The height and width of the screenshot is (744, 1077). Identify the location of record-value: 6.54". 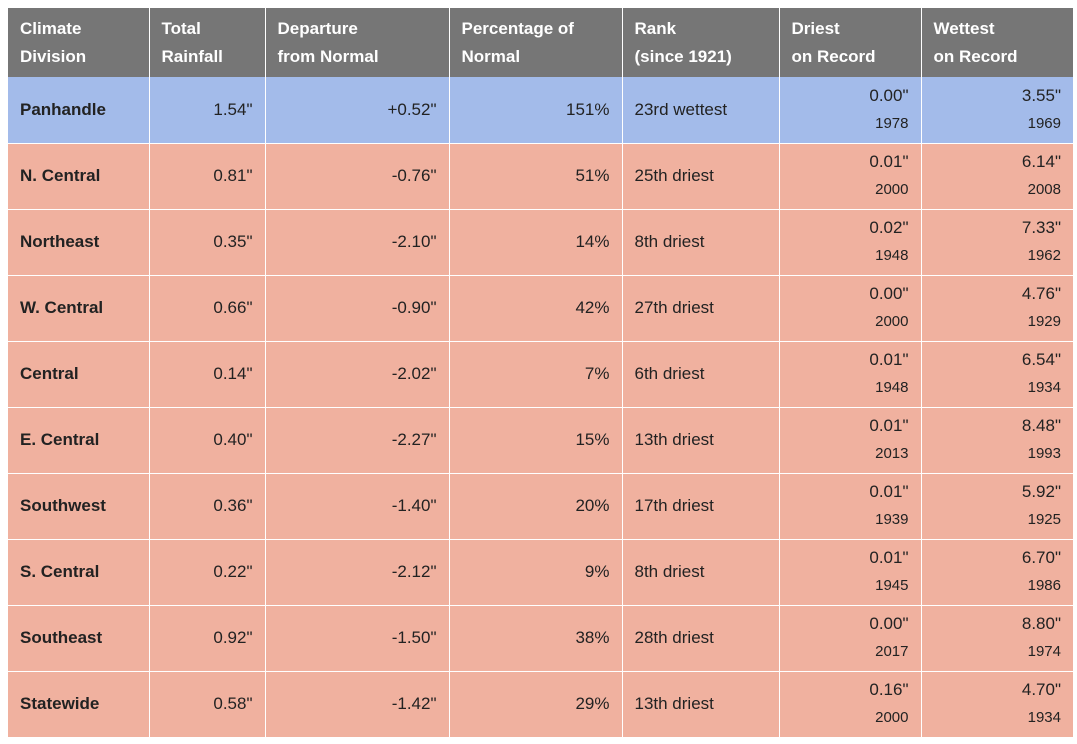
(1041, 359).